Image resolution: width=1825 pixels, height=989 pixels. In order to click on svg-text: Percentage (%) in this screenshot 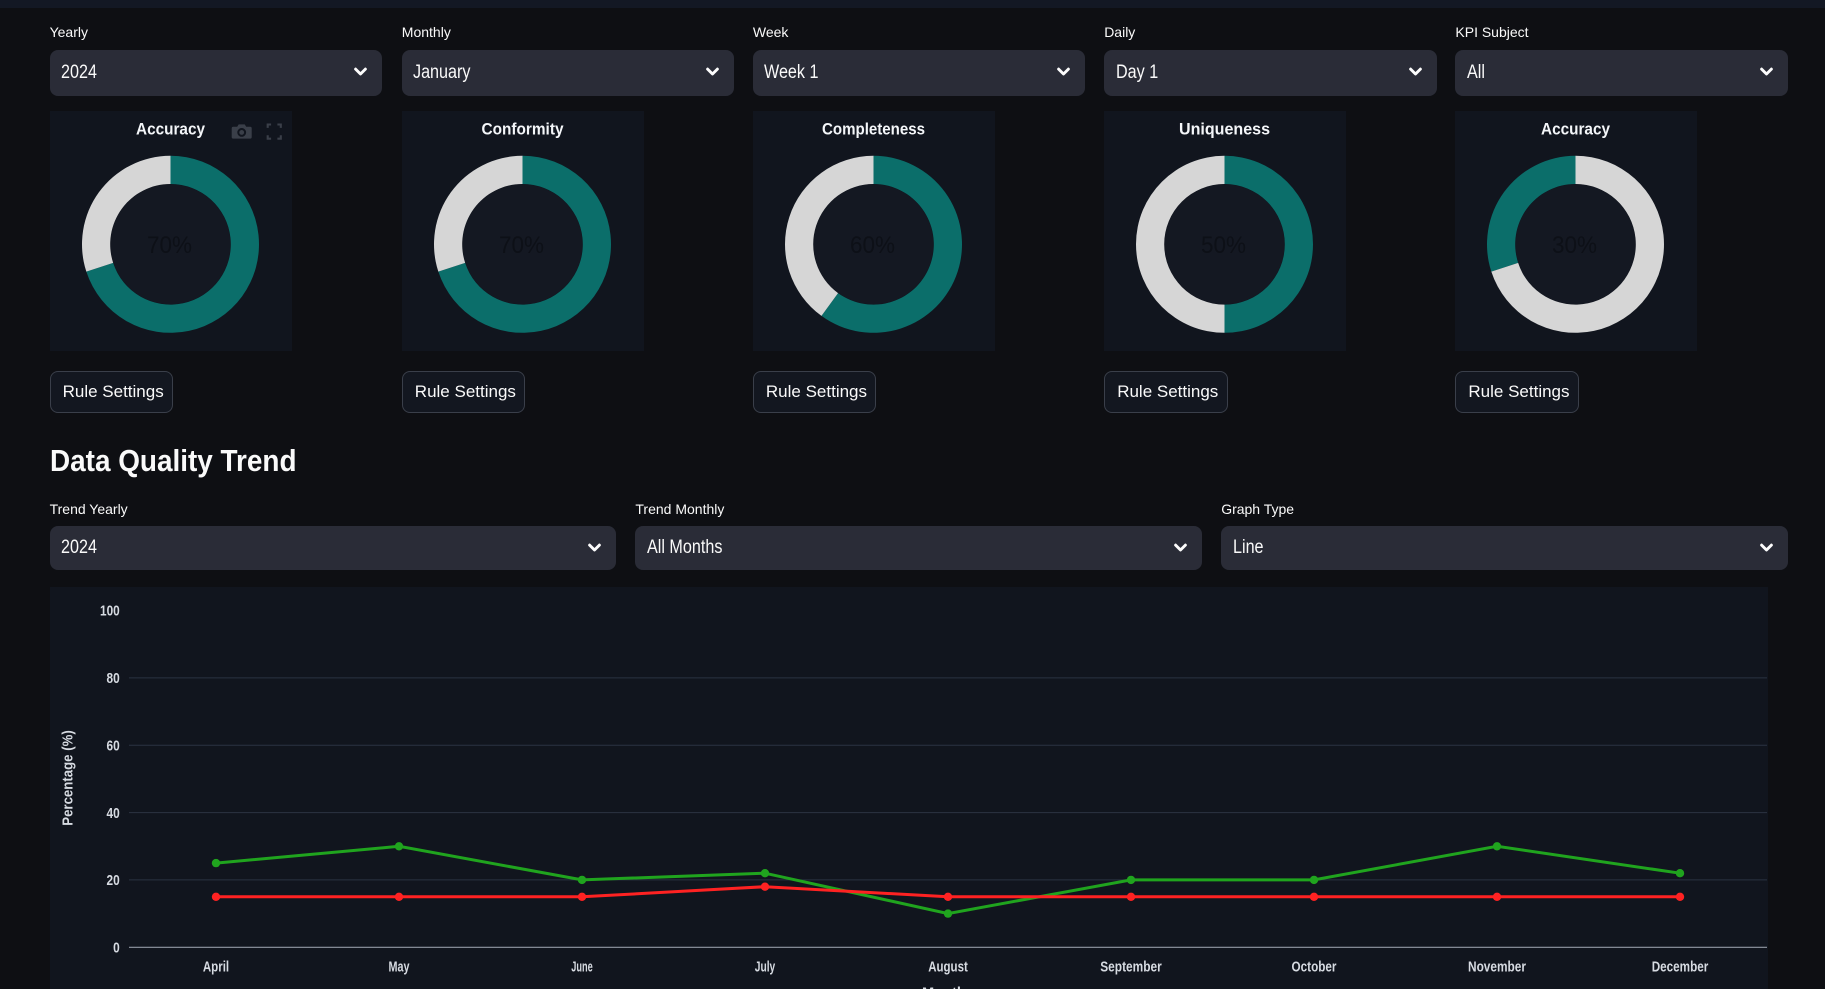, I will do `click(69, 778)`.